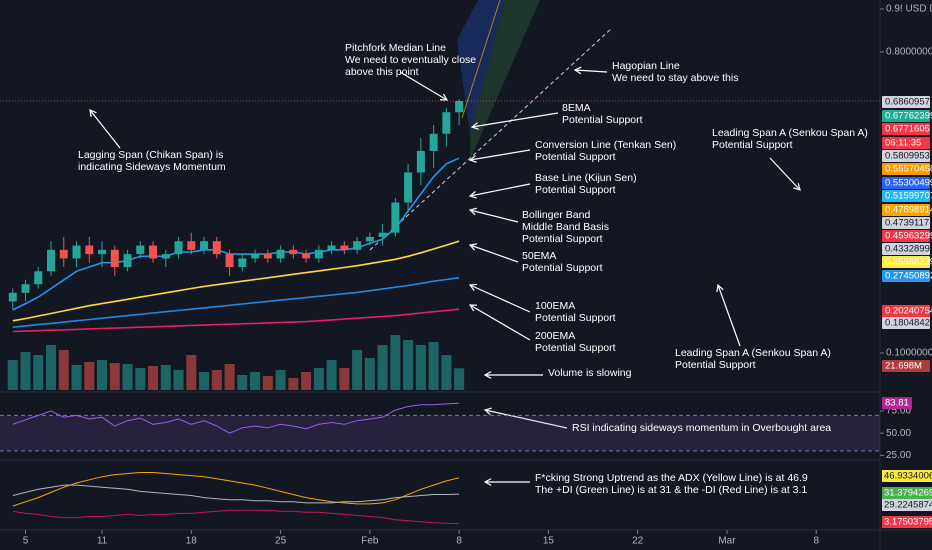 The width and height of the screenshot is (932, 550). I want to click on price-label: 0.6771605, so click(907, 129).